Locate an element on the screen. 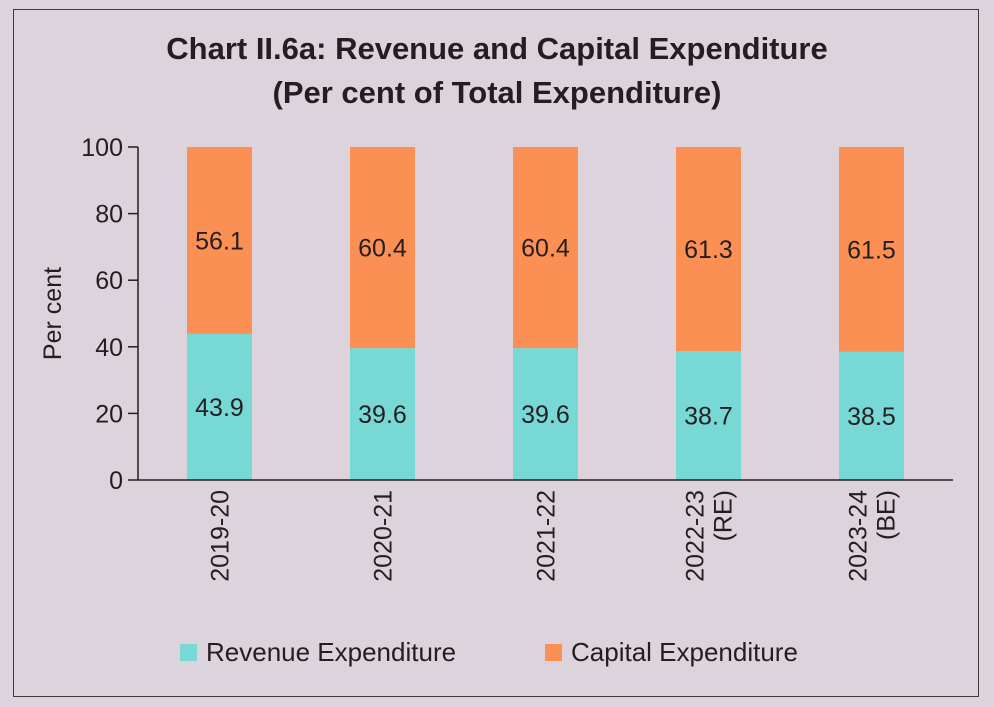 Image resolution: width=994 pixels, height=707 pixels. legend-swatch-capital is located at coordinates (553, 652).